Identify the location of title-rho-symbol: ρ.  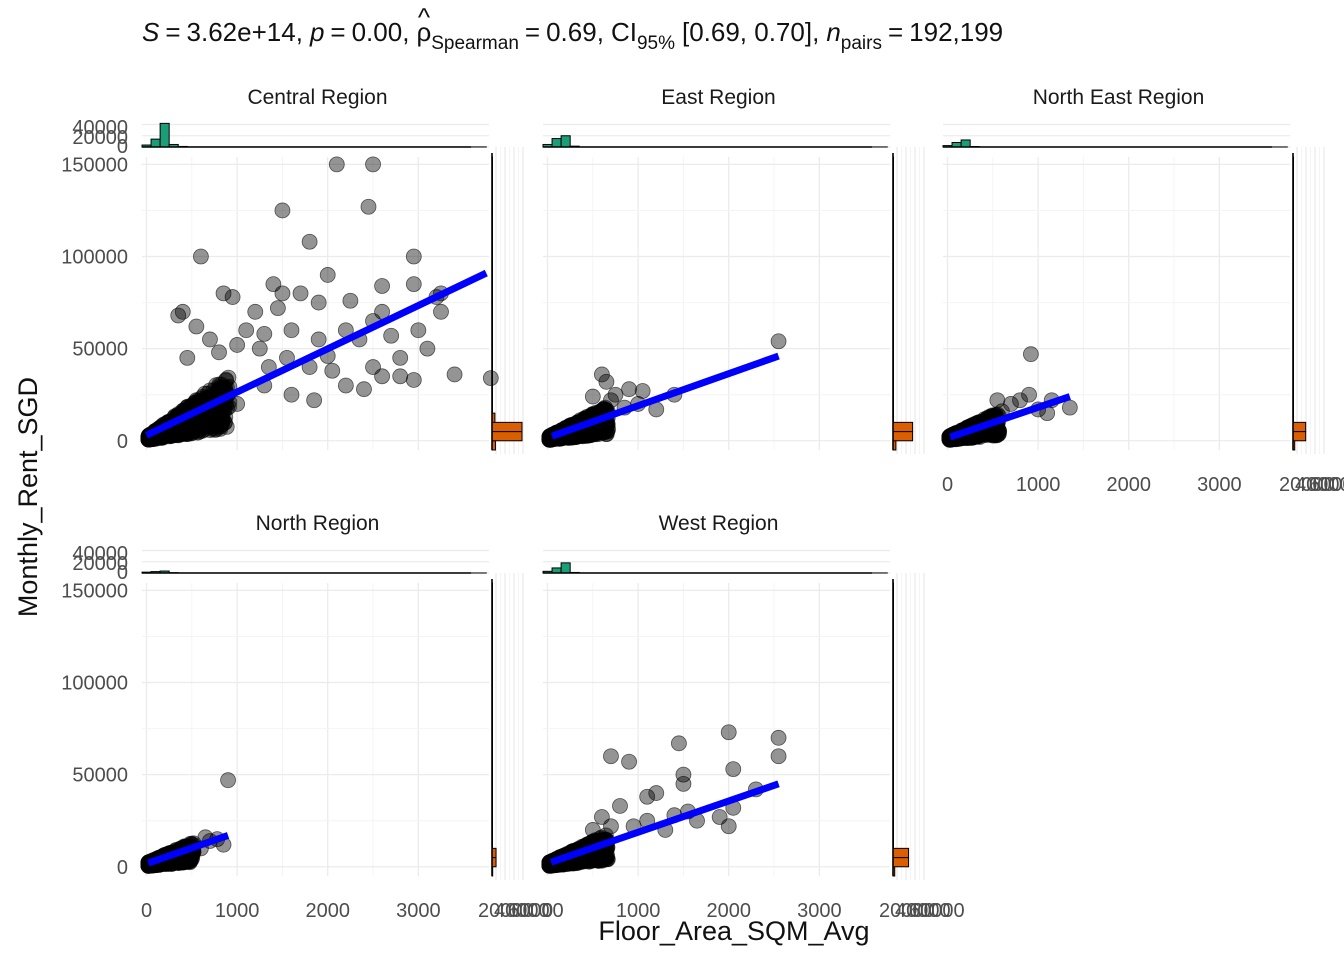
(423, 32).